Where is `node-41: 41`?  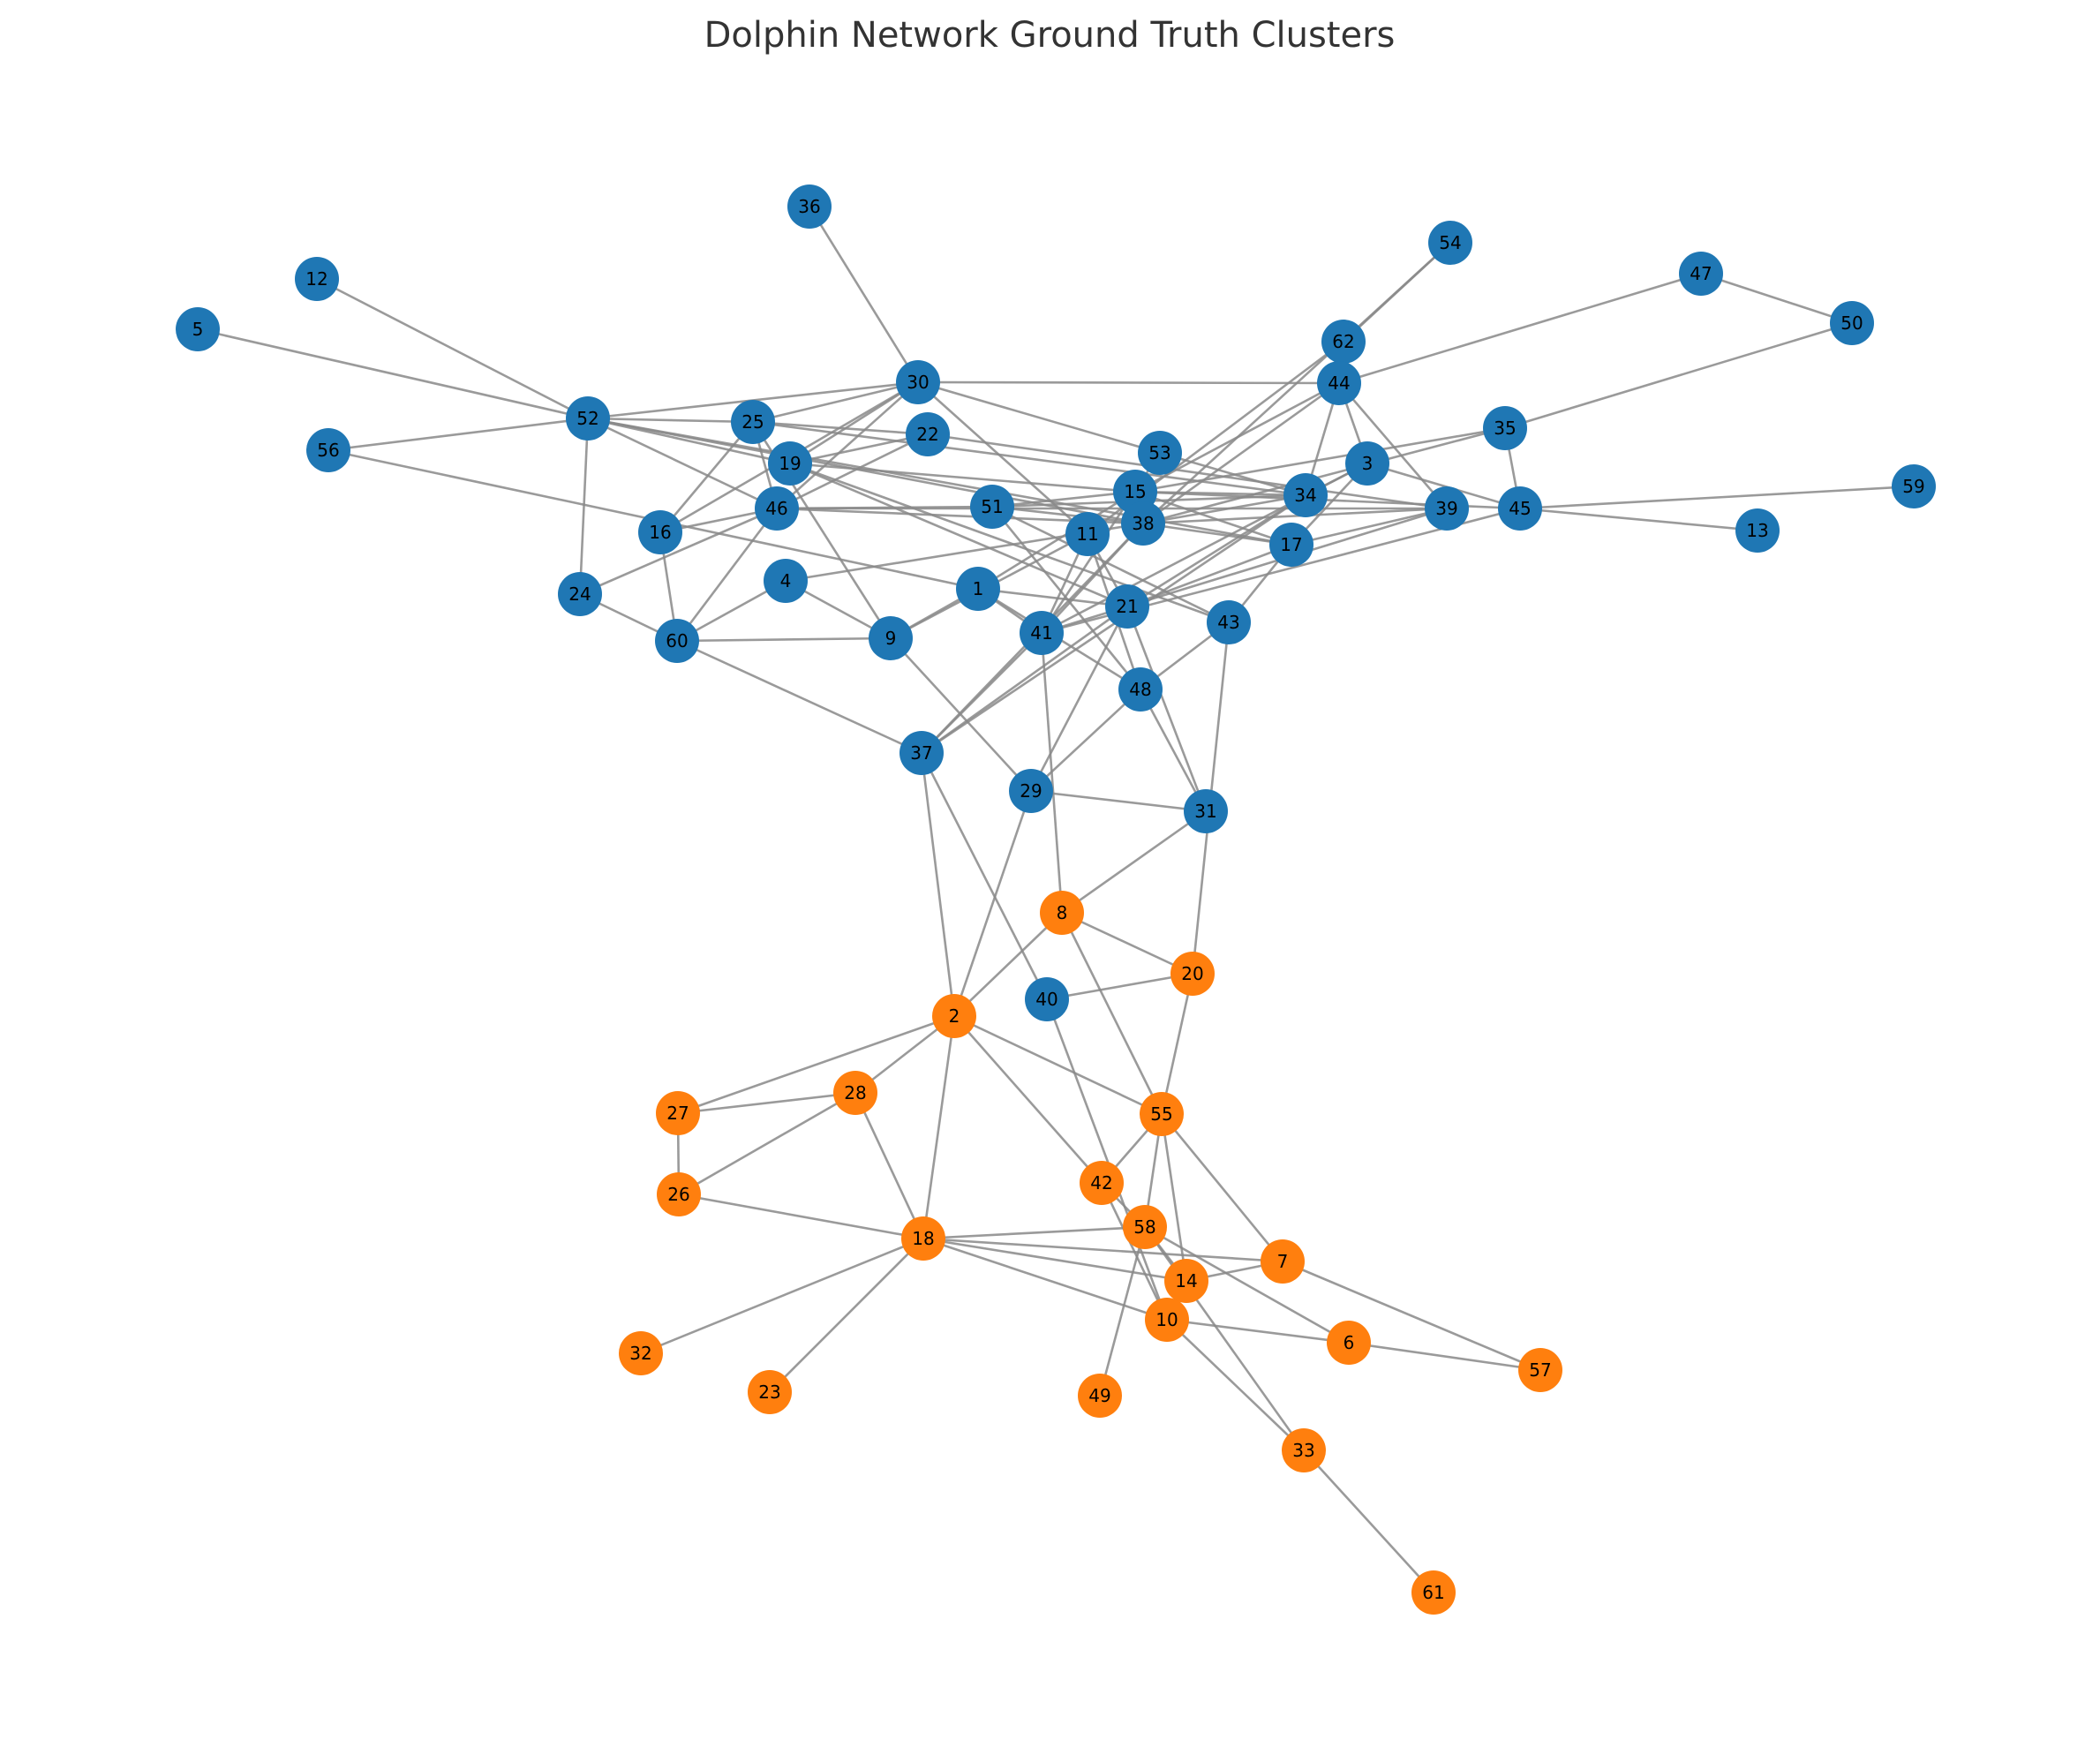
node-41: 41 is located at coordinates (1042, 633).